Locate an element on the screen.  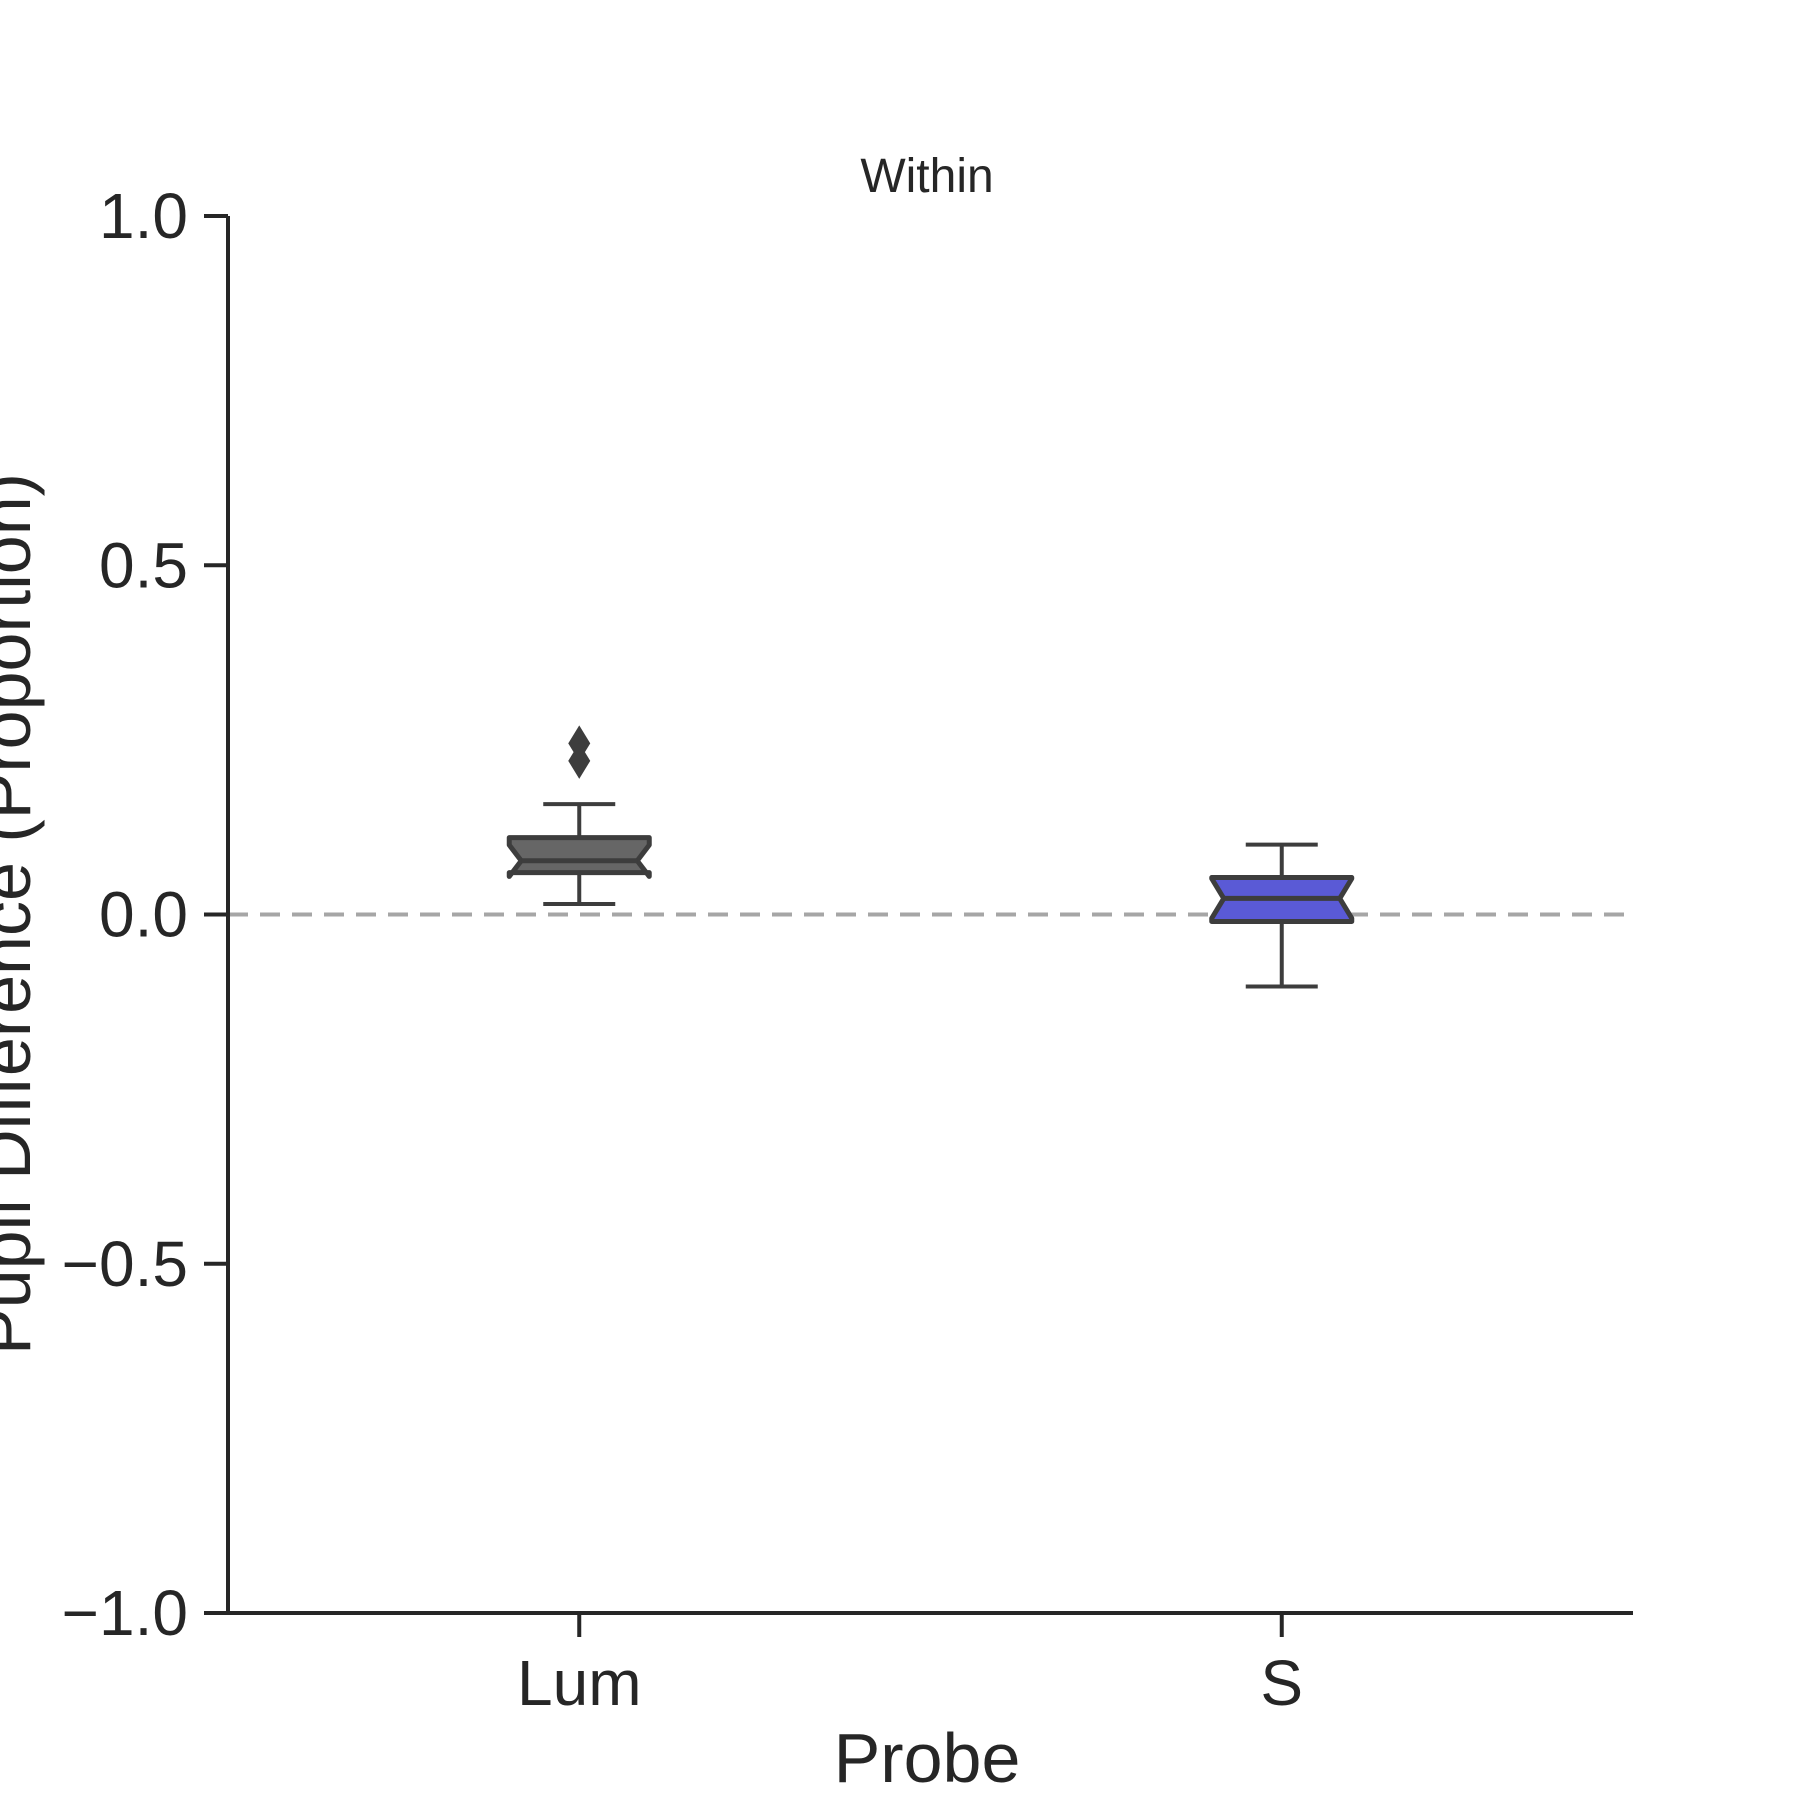
x-ticks: Lum S is located at coordinates (910, 1666).